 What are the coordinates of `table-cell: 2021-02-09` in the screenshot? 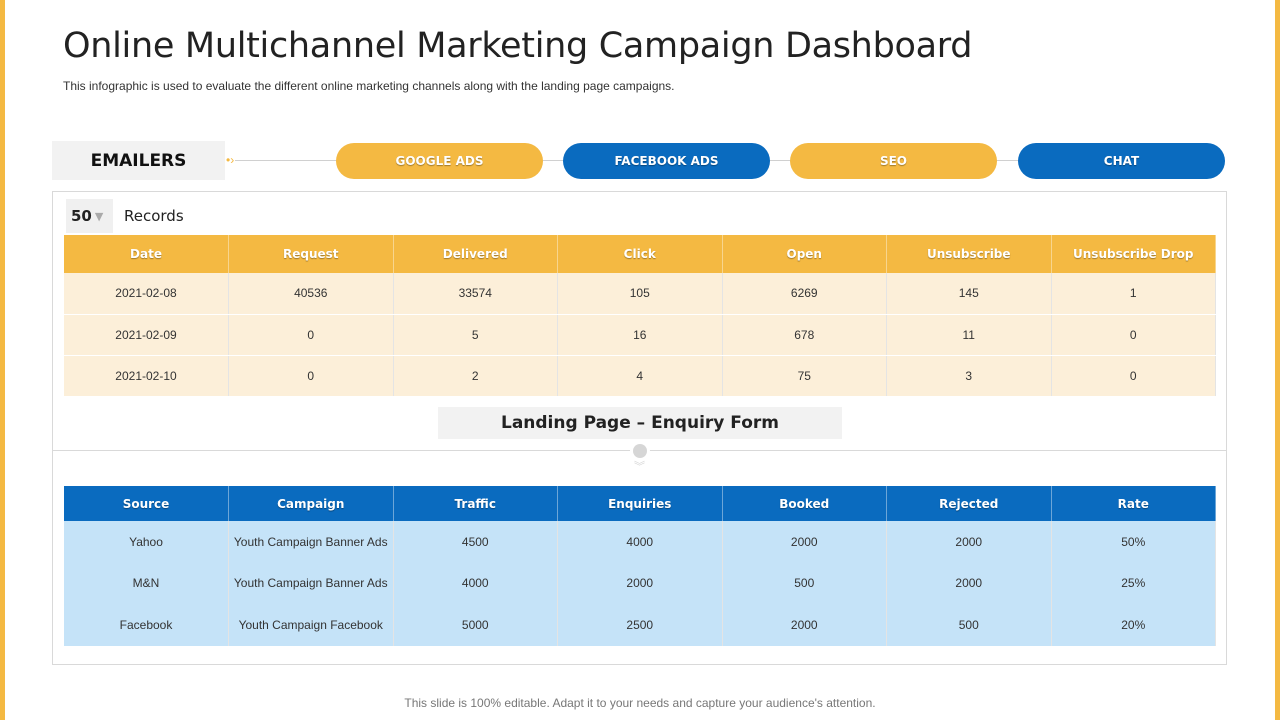 It's located at (146, 335).